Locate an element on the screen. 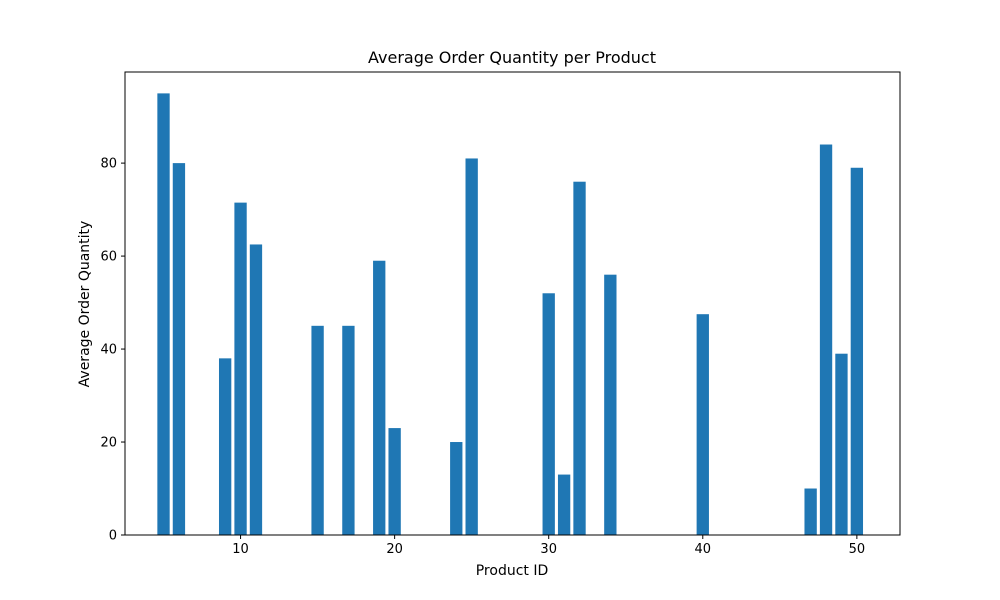 The width and height of the screenshot is (1000, 600). x-tick-label: 50 is located at coordinates (857, 549).